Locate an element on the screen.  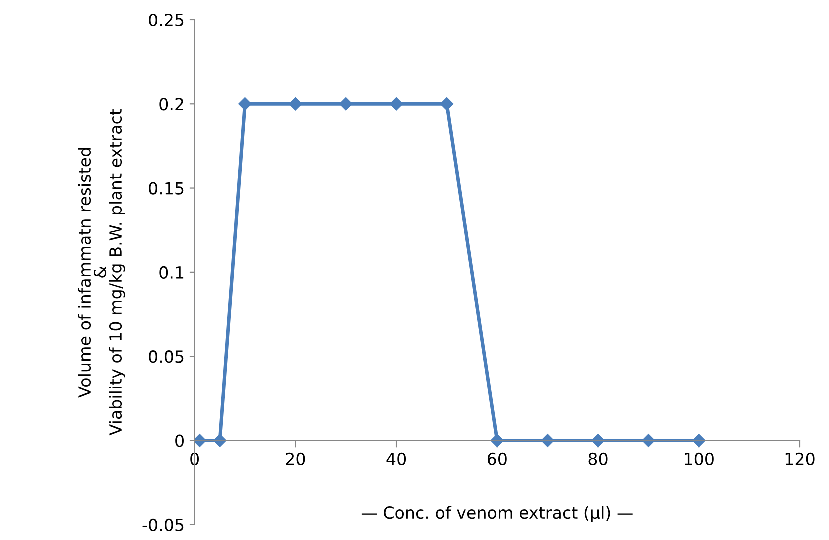
y-tick-label: 0.1 is located at coordinates (172, 272).